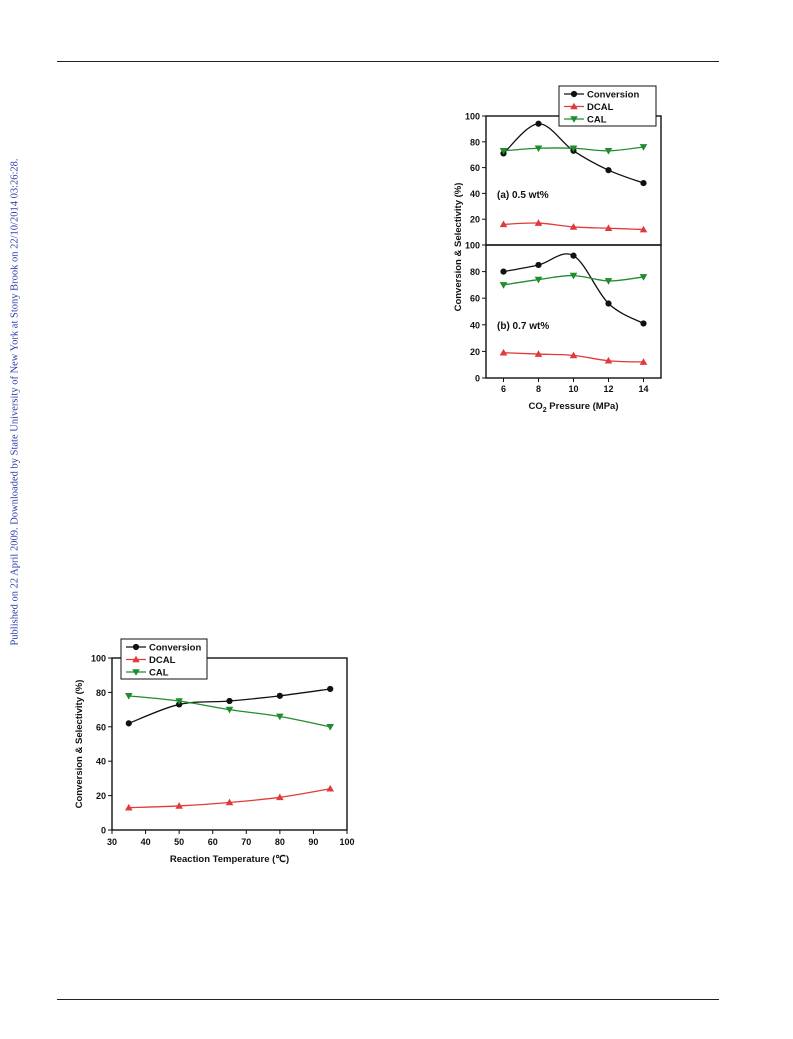 This screenshot has width=793, height=1039. I want to click on pressure-xtick-label-14: 14, so click(643, 389).